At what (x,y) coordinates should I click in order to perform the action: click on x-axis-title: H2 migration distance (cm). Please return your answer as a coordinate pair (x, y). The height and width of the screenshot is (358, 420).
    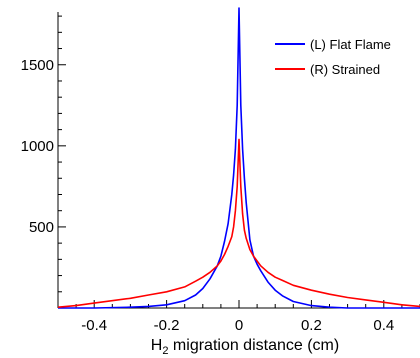
    Looking at the image, I should click on (245, 347).